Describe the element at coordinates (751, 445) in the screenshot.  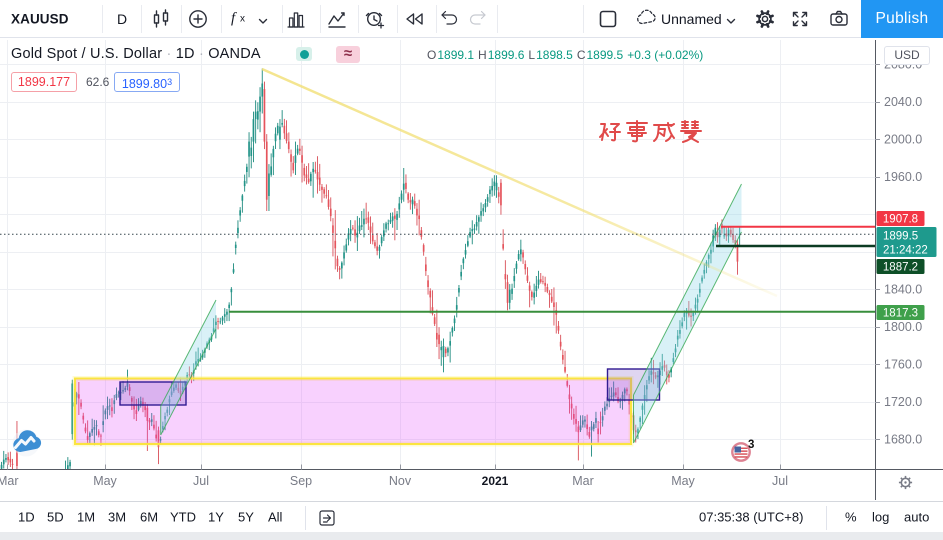
I see `svg-text: 3` at that location.